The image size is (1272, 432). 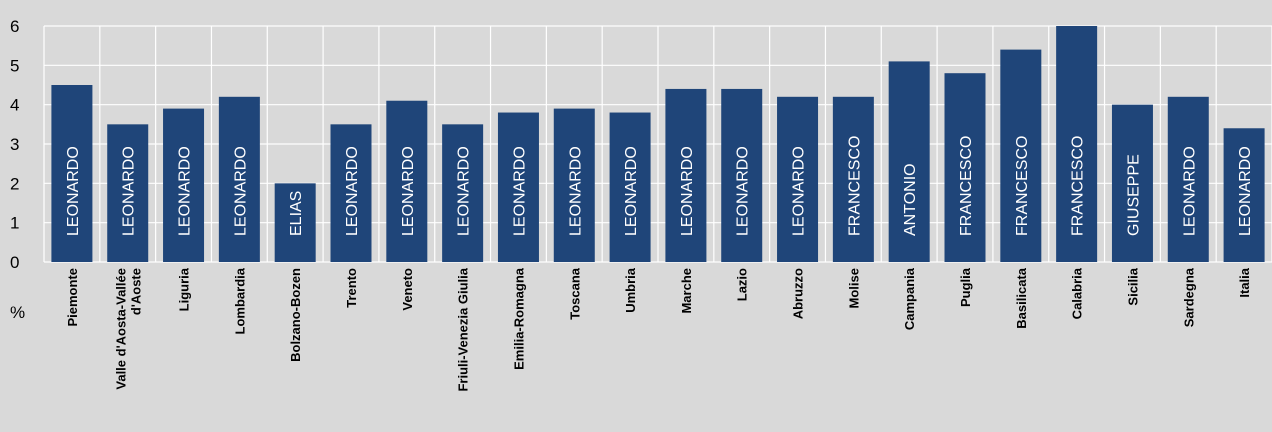 I want to click on y-axis-ticks: 0 1 2 3 4 5 6, so click(x=14, y=144).